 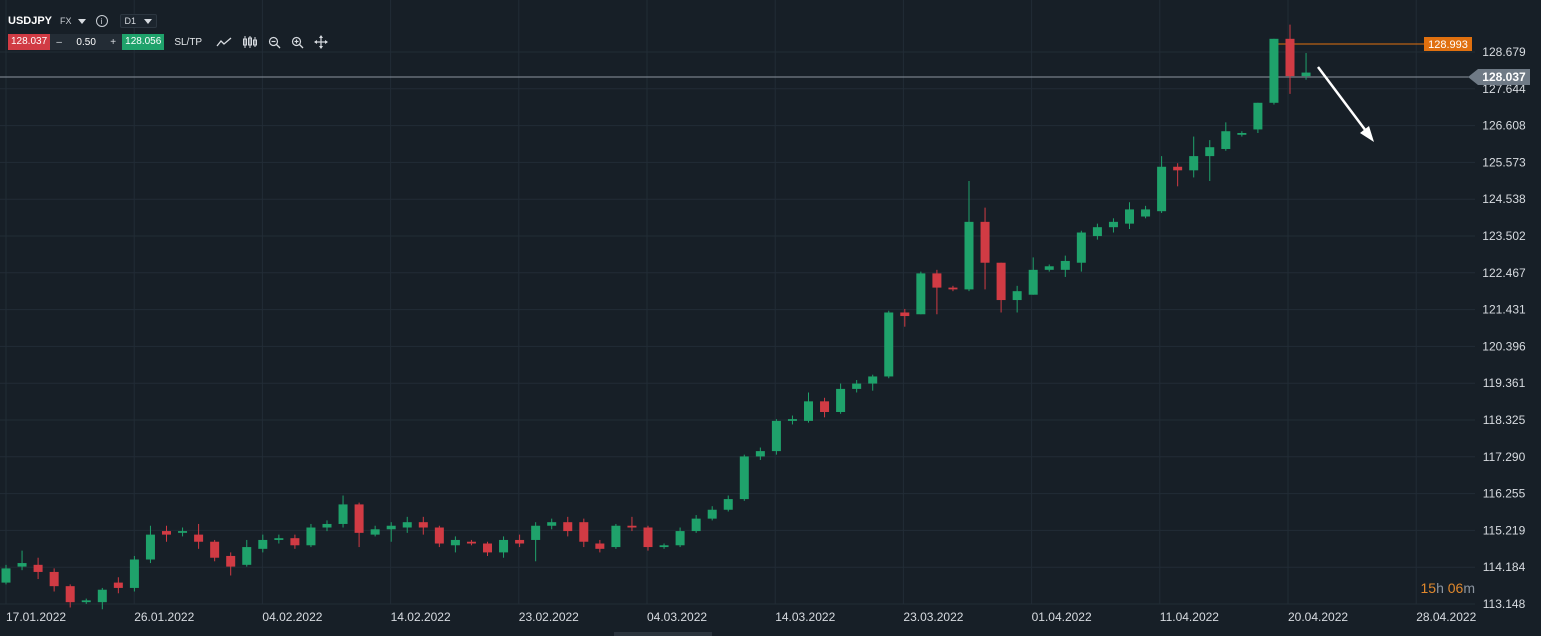 I want to click on increase-button: +, so click(x=113, y=42).